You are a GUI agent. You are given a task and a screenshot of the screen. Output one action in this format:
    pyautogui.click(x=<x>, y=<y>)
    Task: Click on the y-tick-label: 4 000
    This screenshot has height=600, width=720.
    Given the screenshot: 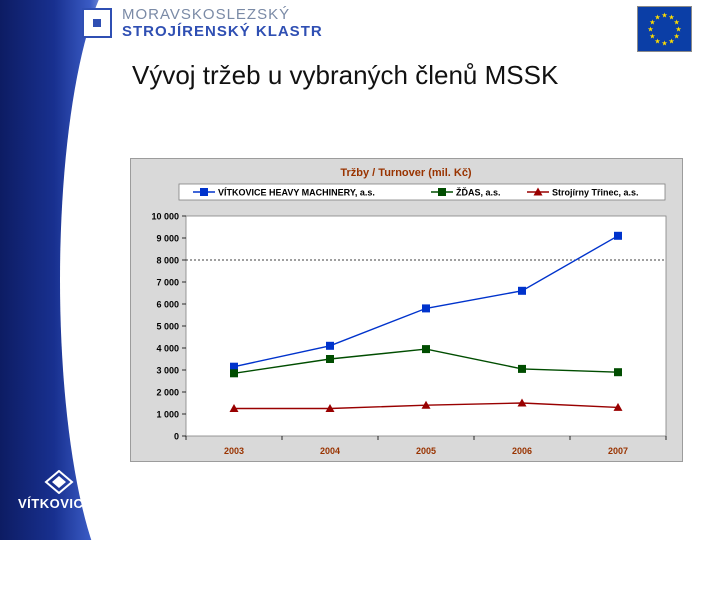 What is the action you would take?
    pyautogui.click(x=167, y=349)
    